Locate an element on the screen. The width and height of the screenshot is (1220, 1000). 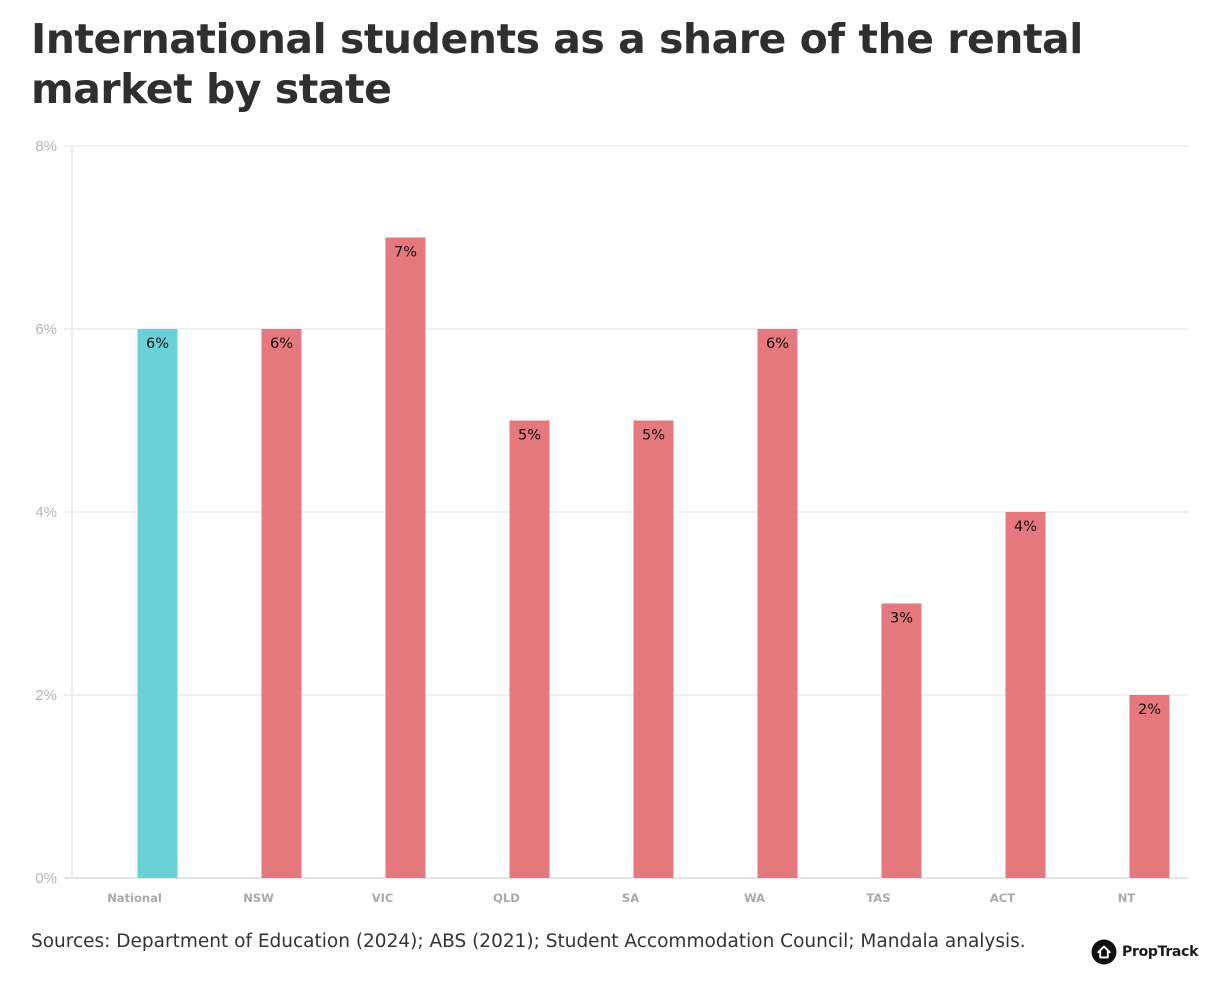
x-category-label: QLD is located at coordinates (506, 898).